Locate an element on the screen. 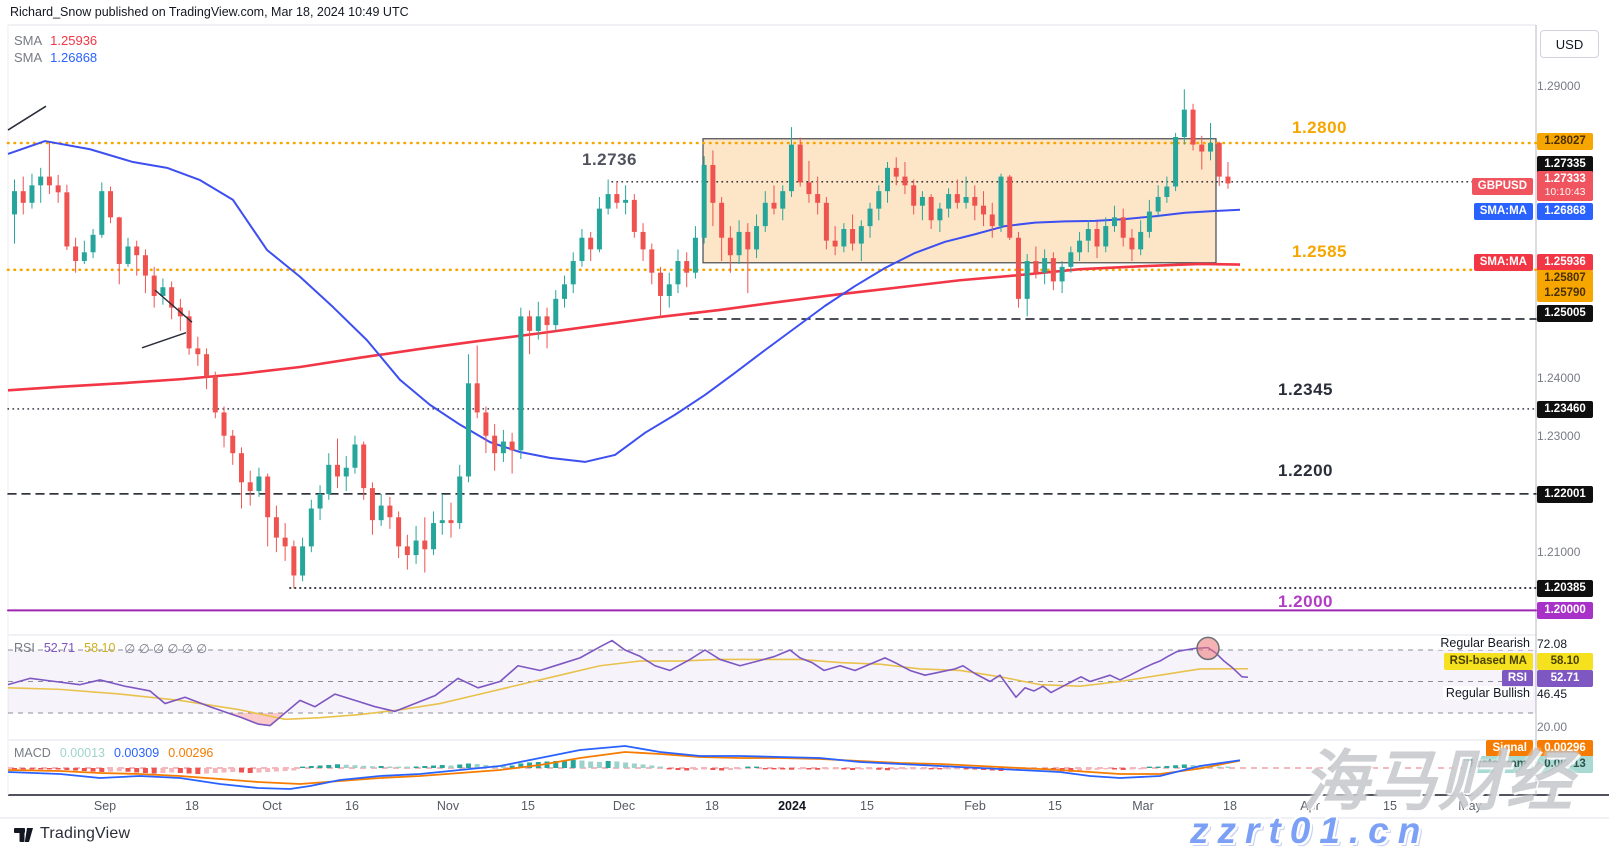 The height and width of the screenshot is (857, 1609). time-label-Dec: Dec is located at coordinates (624, 806).